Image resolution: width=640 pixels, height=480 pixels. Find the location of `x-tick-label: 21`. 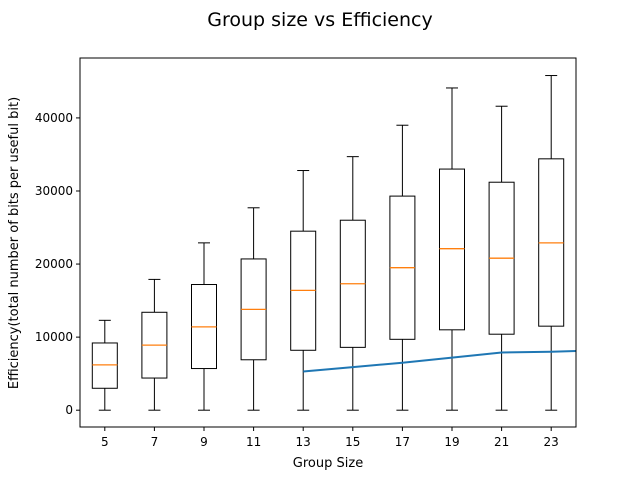

x-tick-label: 21 is located at coordinates (501, 442).